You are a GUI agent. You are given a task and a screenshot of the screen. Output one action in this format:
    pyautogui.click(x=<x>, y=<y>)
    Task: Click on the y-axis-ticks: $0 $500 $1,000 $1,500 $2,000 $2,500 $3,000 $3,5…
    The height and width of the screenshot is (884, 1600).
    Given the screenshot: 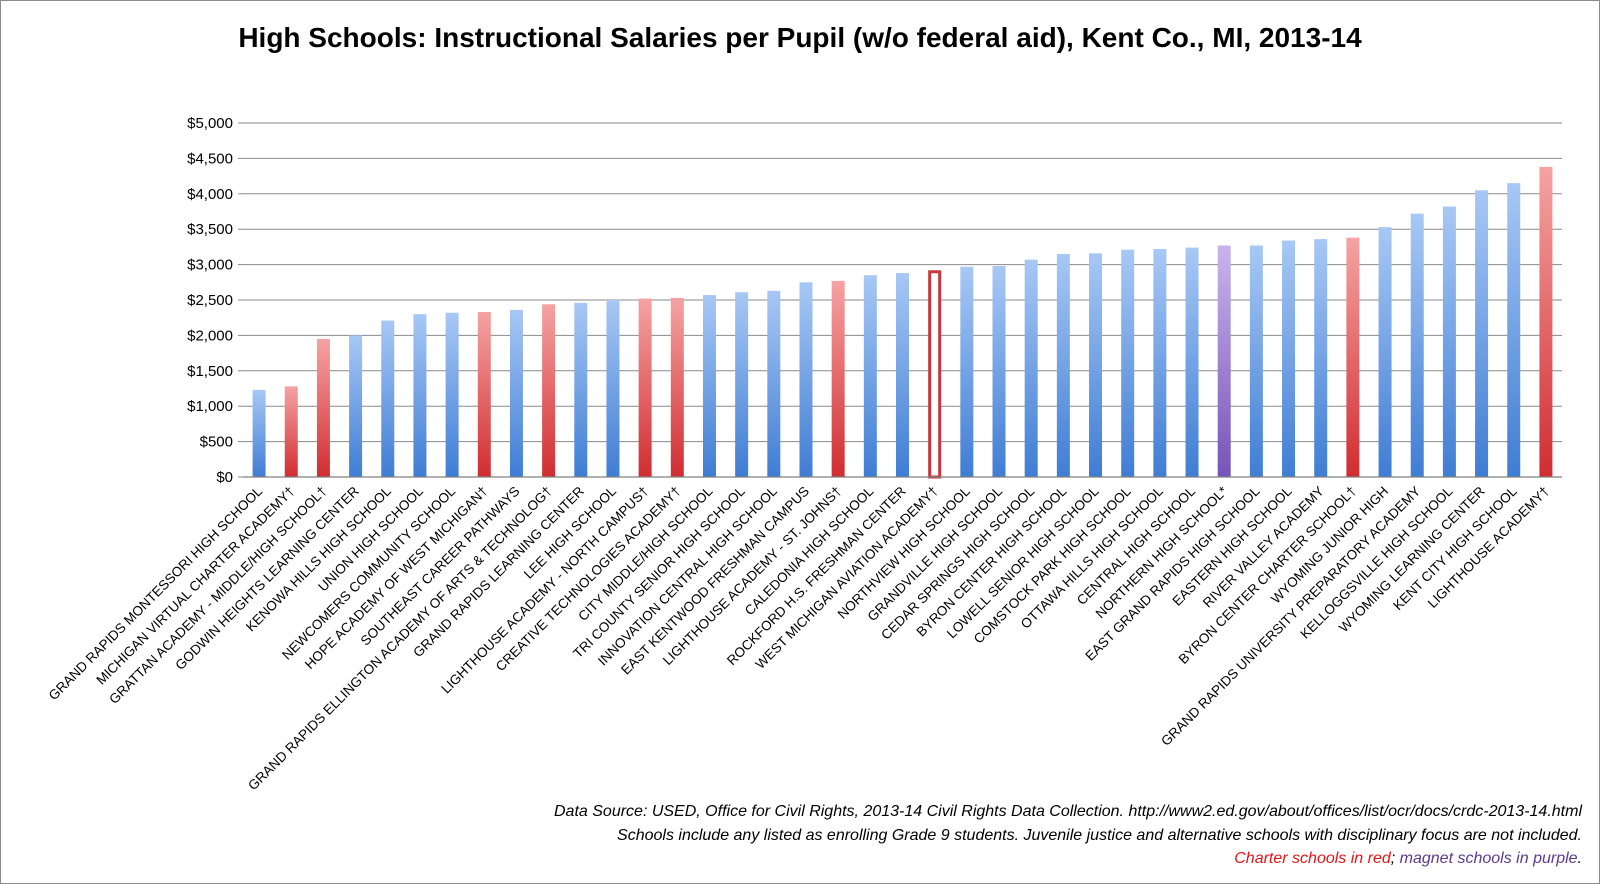 What is the action you would take?
    pyautogui.click(x=210, y=300)
    